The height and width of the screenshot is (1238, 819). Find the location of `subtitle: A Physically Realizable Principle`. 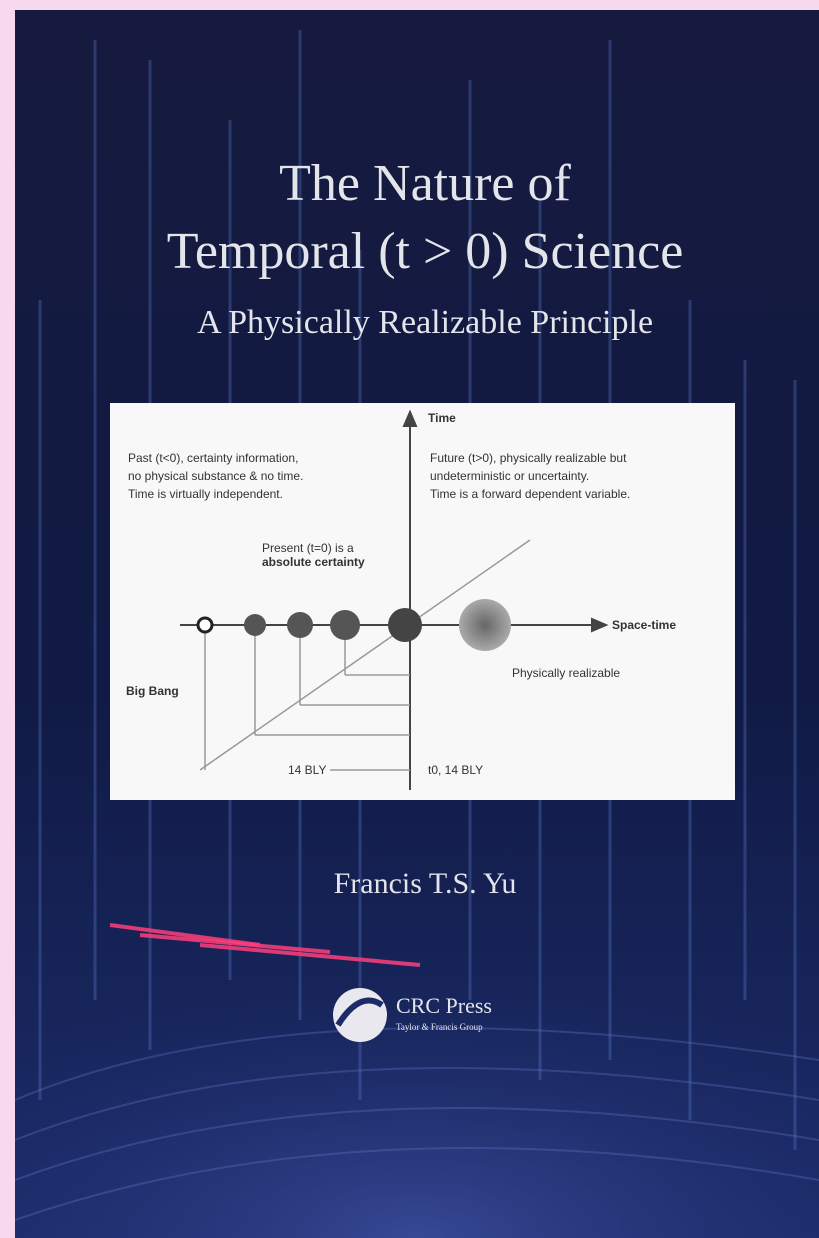

subtitle: A Physically Realizable Principle is located at coordinates (425, 322).